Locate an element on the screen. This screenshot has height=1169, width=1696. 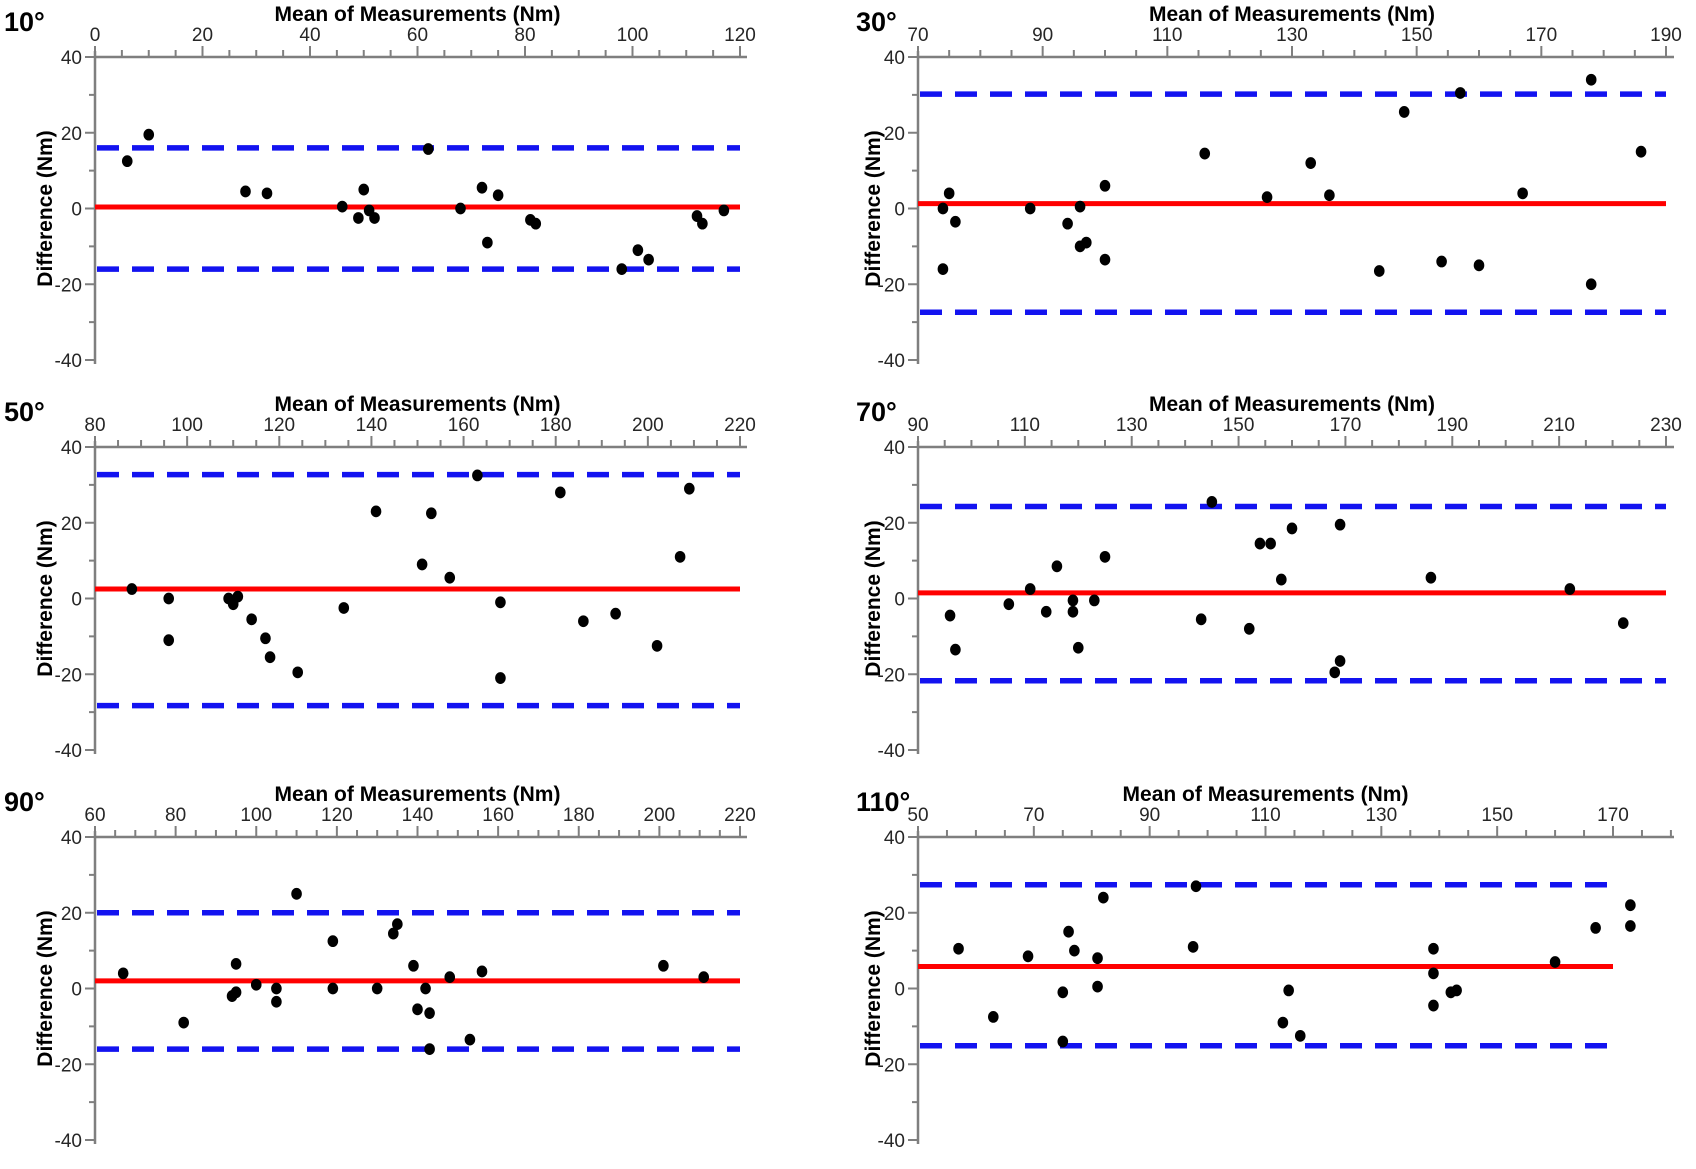
y-tick-label: 20 is located at coordinates (894, 524).